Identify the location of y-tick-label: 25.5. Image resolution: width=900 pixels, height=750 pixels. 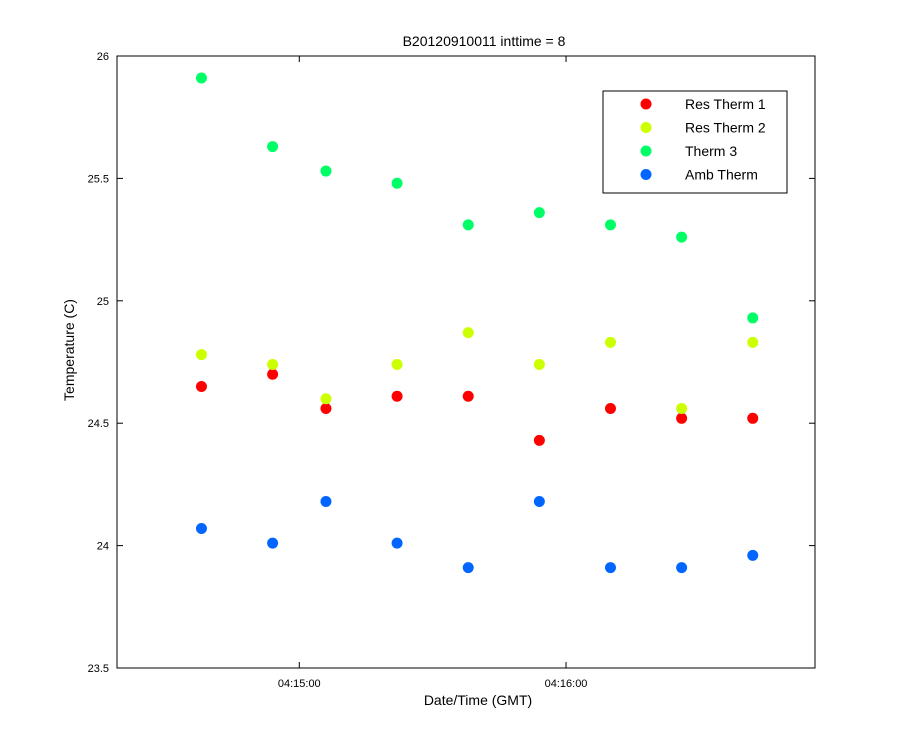
(98, 179).